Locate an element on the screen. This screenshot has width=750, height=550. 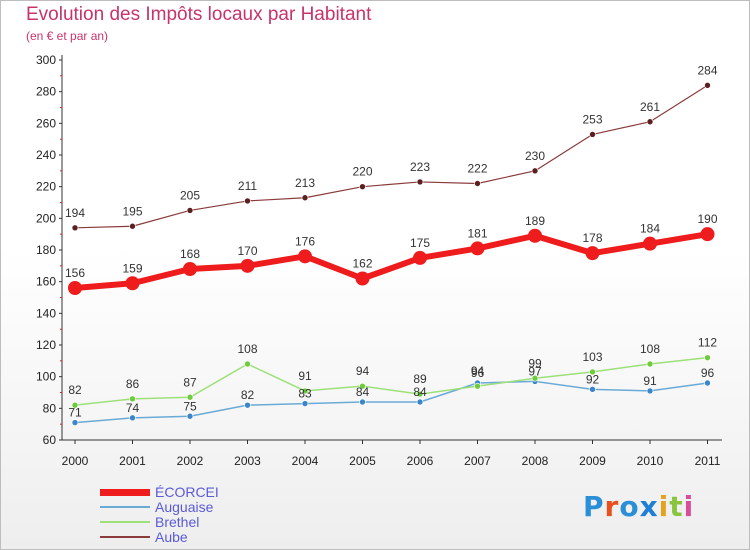
data-label: 284 is located at coordinates (707, 70).